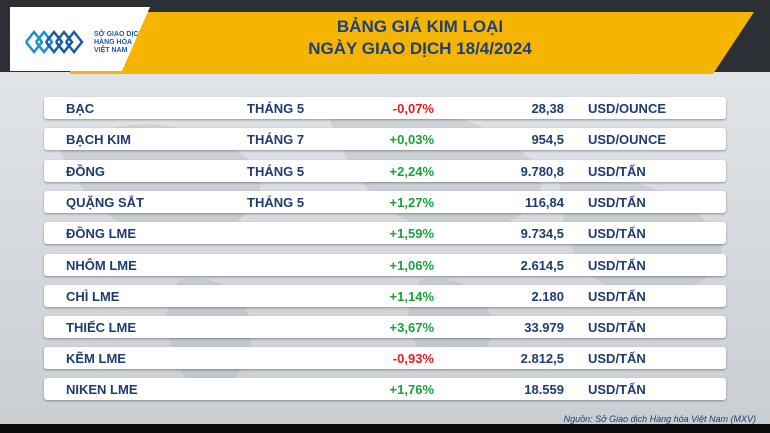 This screenshot has width=770, height=433. What do you see at coordinates (385, 202) in the screenshot?
I see `table-row: QUẶNG SẮT THÁNG 5 +1,27% 116,84 USD/TẤN` at bounding box center [385, 202].